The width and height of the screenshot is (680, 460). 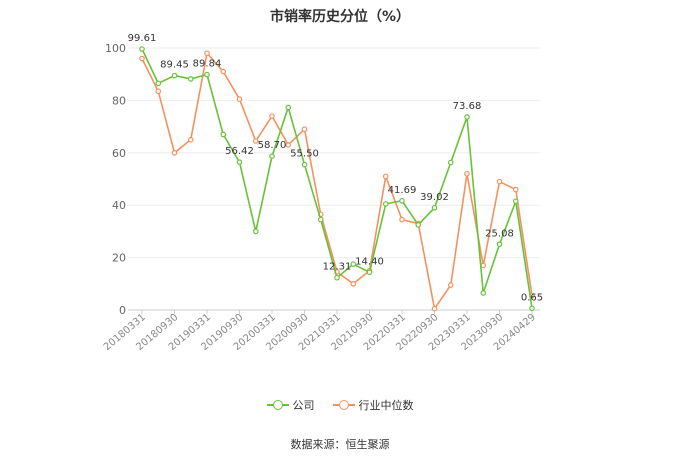 I want to click on data-label: 99.61, so click(x=142, y=38).